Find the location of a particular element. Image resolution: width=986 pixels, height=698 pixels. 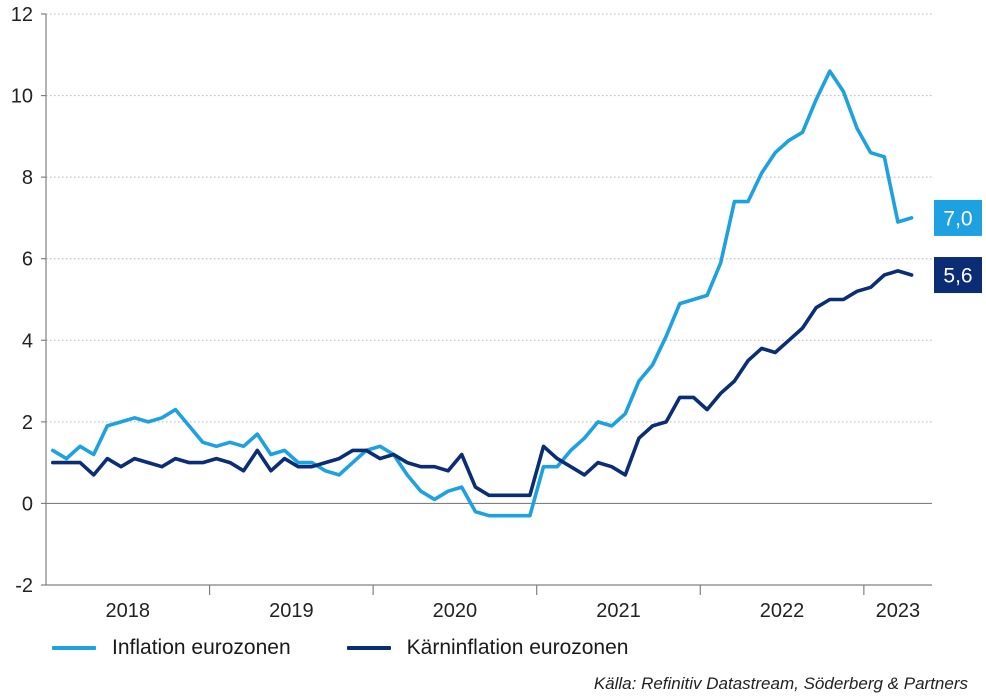

x-tick-label: 2023 is located at coordinates (898, 611).